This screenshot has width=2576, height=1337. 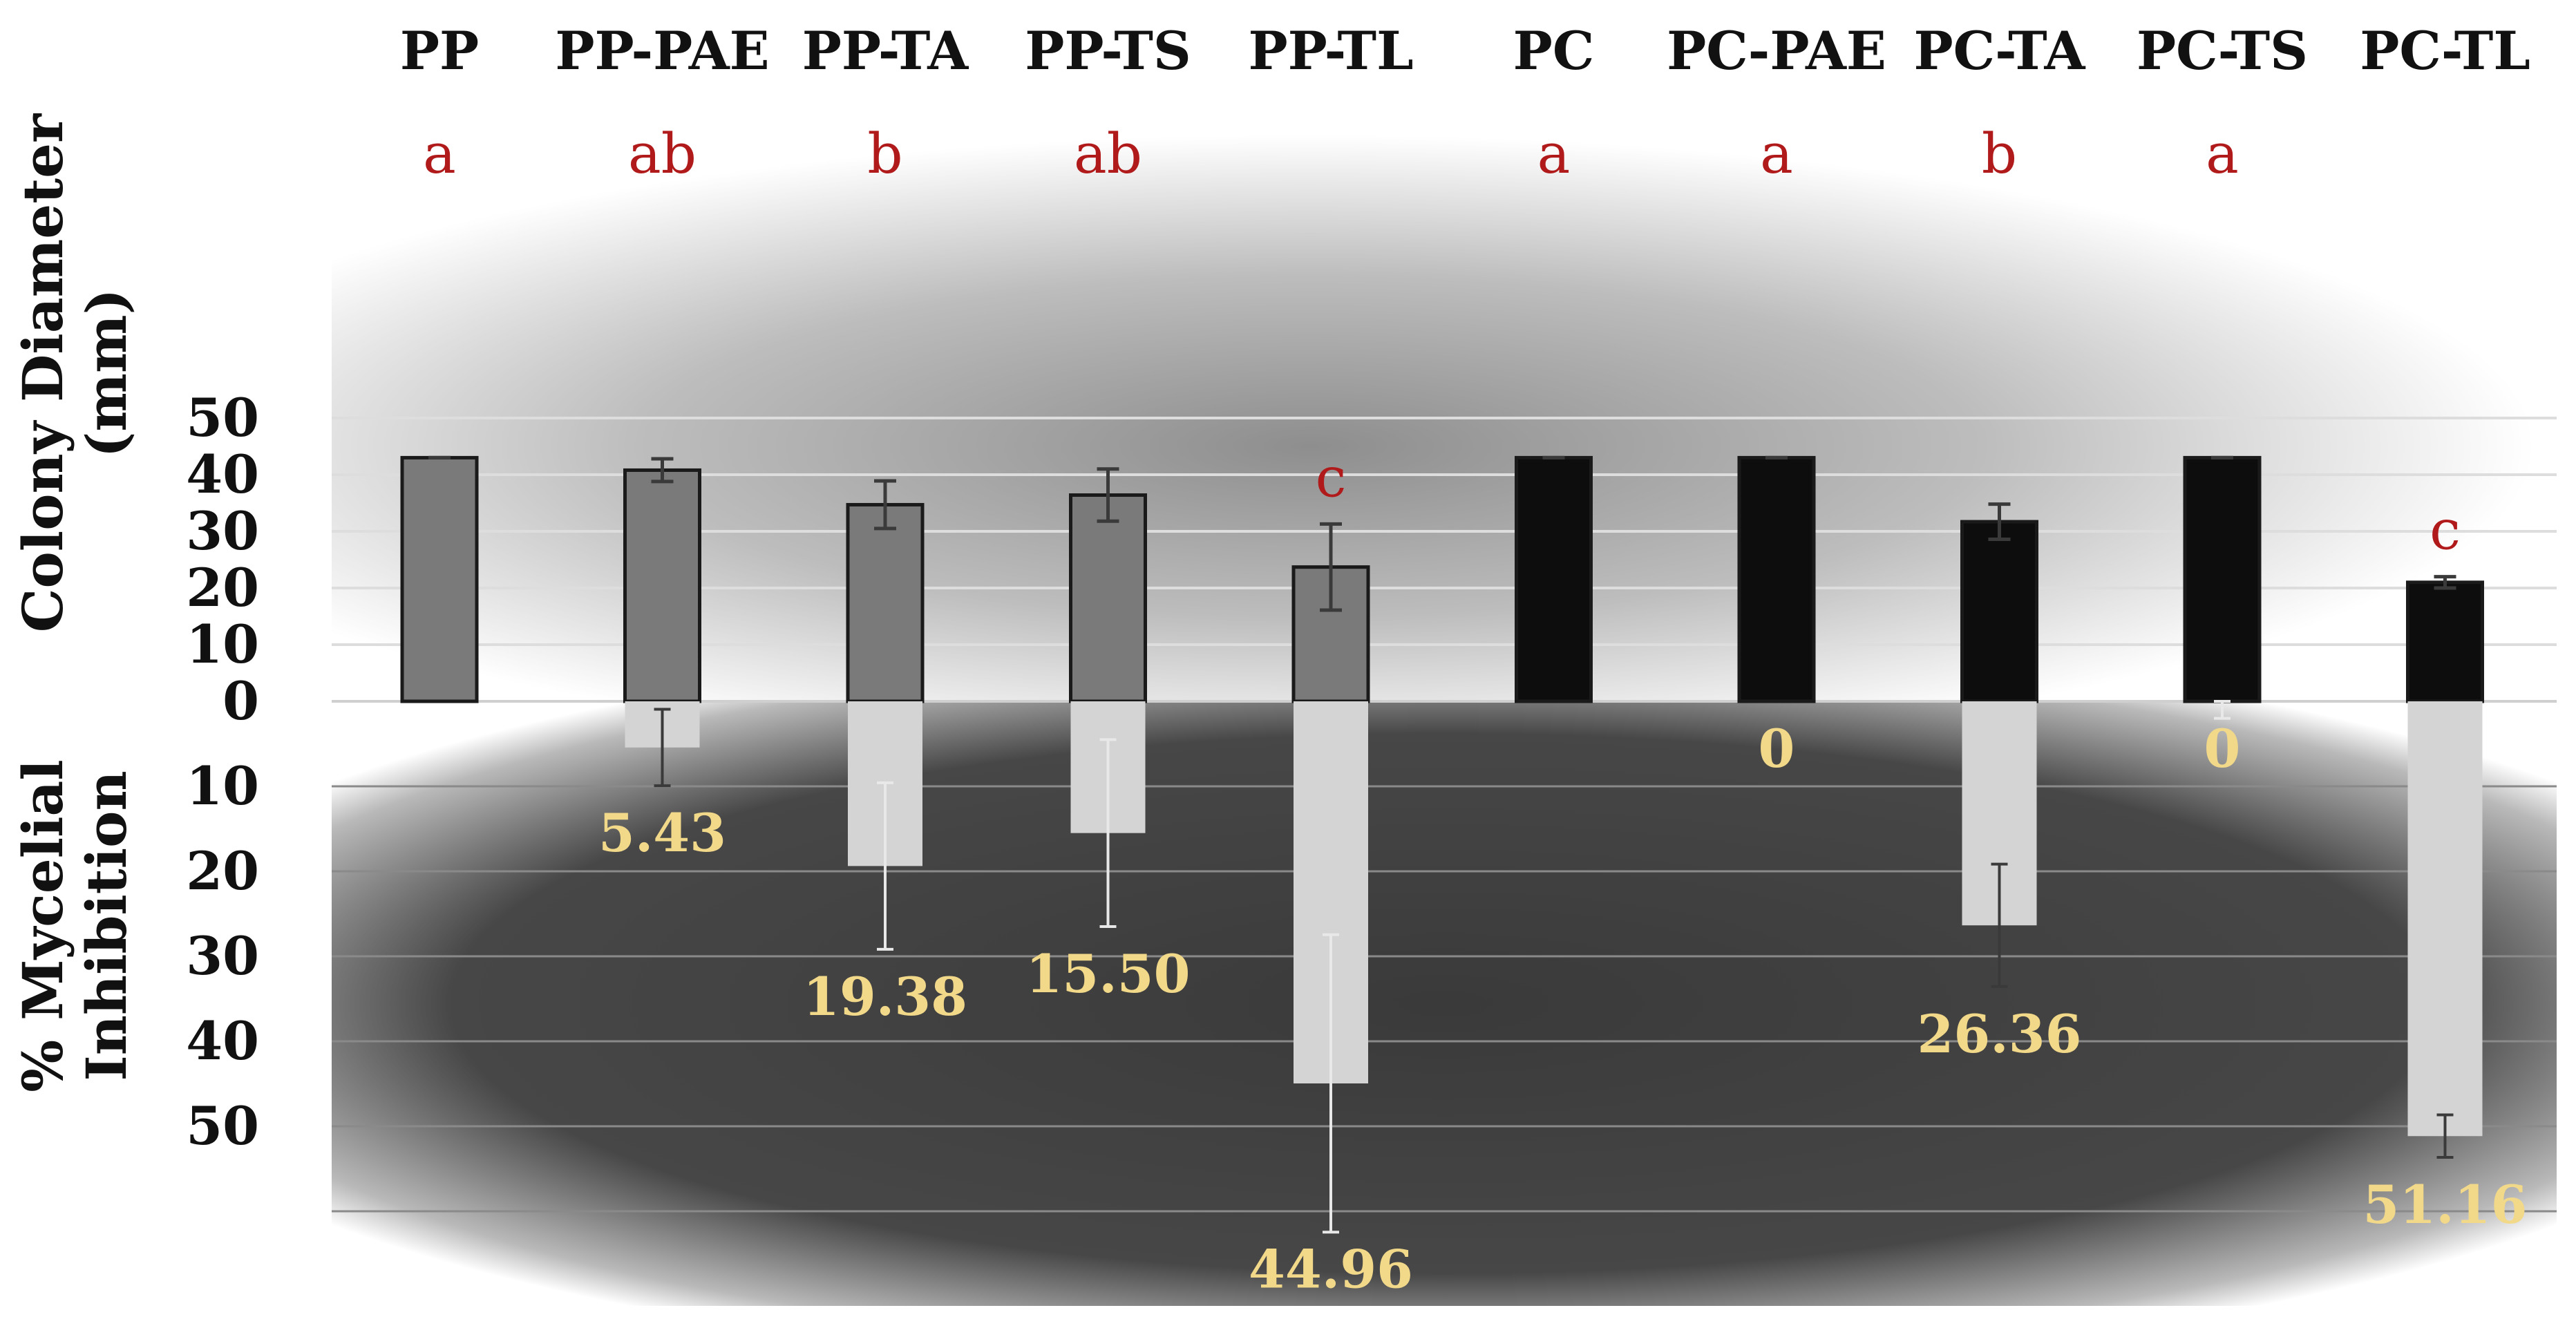 I want to click on colony-axis-tick-label: 20, so click(x=222, y=587).